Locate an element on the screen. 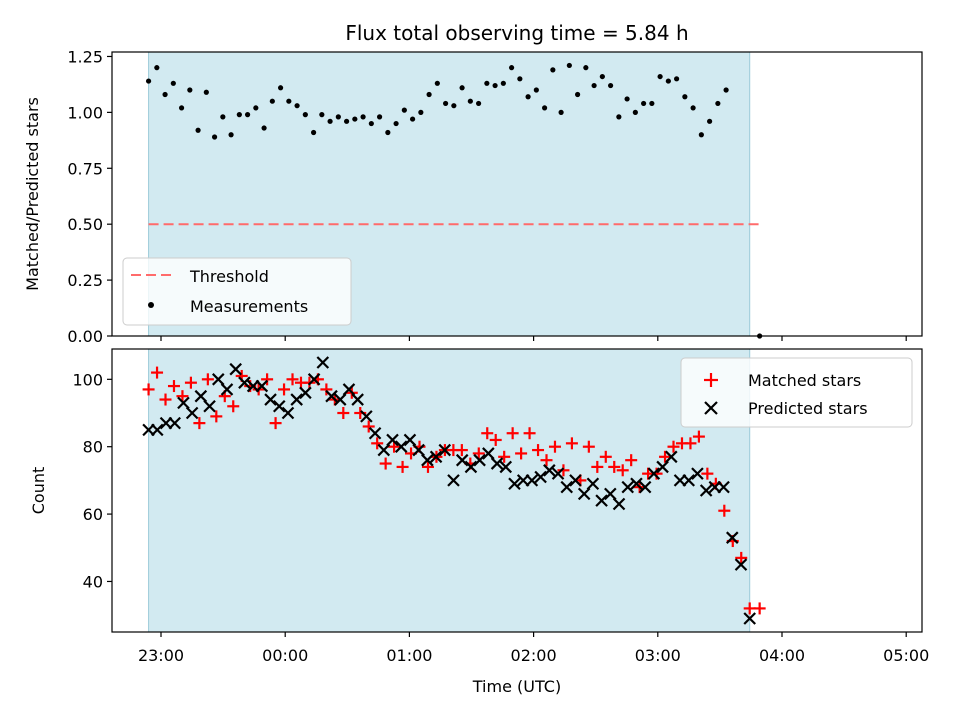 Image resolution: width=960 pixels, height=720 pixels. bottom-y-tick-label: 60 is located at coordinates (93, 514).